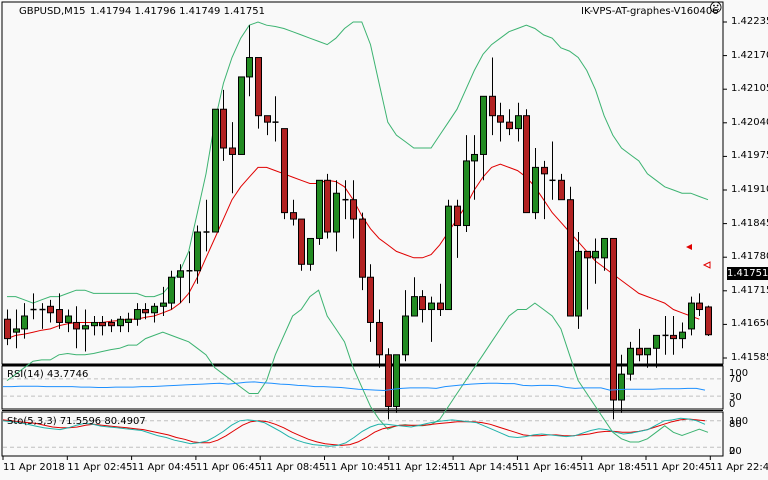 Image resolution: width=768 pixels, height=480 pixels. What do you see at coordinates (650, 11) in the screenshot?
I see `server-label: IK-VPS-AT-graphes-V160406` at bounding box center [650, 11].